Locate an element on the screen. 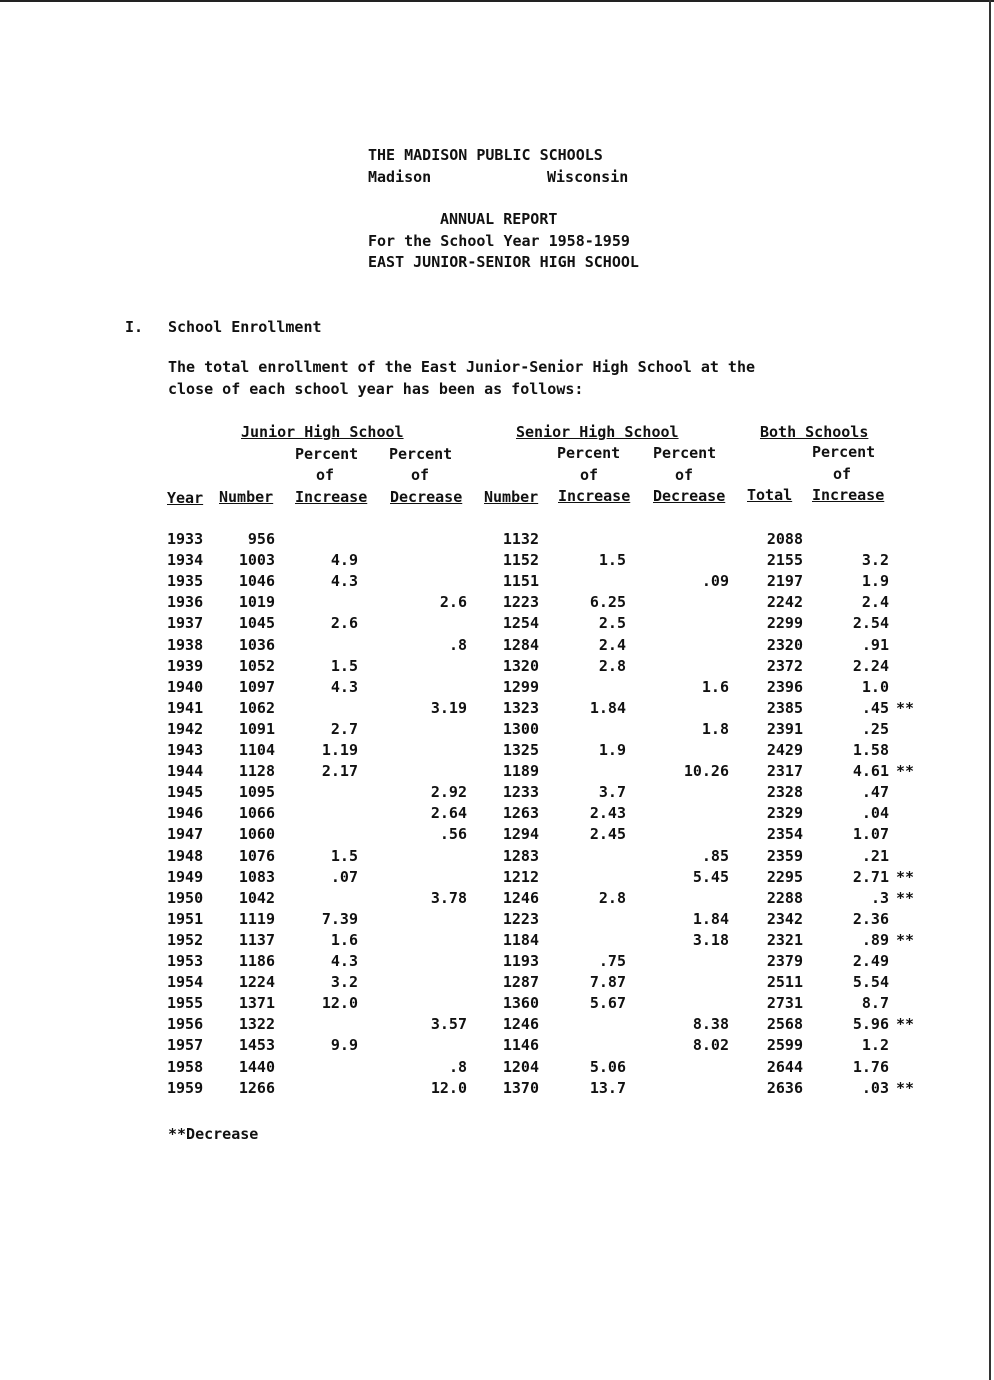 Image resolution: width=994 pixels, height=1380 pixels. cell-both-increase: 2.24 is located at coordinates (870, 665).